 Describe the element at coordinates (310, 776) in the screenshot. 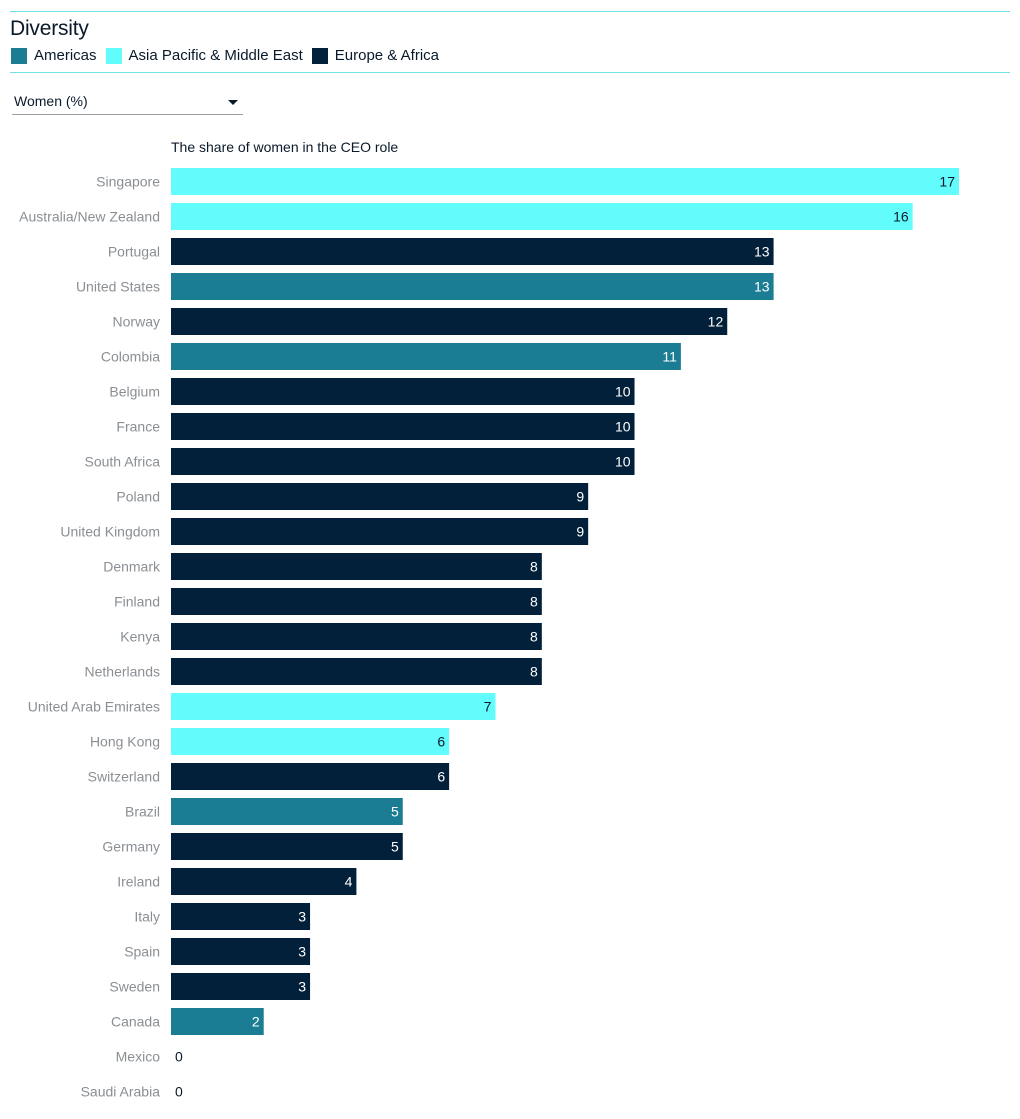

I see `bar-switzerland` at that location.